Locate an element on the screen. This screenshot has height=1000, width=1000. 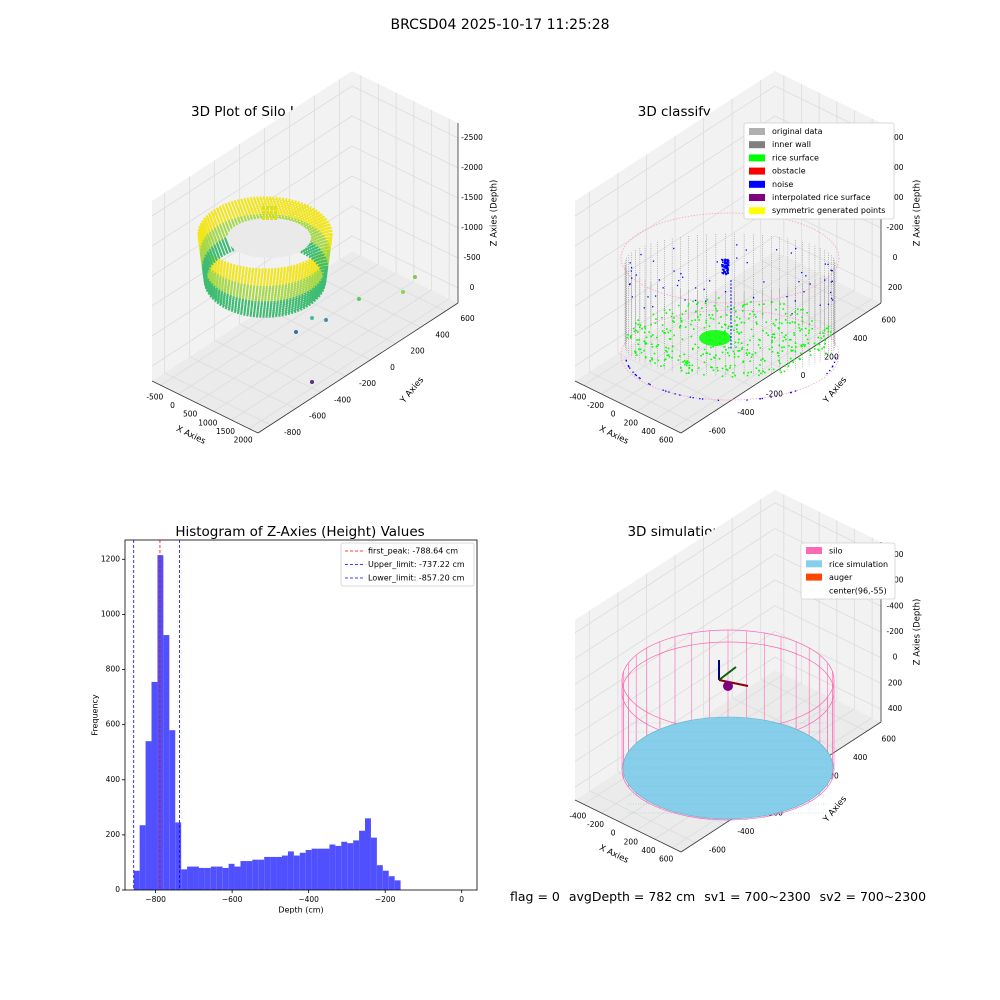
plot2-rice-cluster is located at coordinates (715, 338).